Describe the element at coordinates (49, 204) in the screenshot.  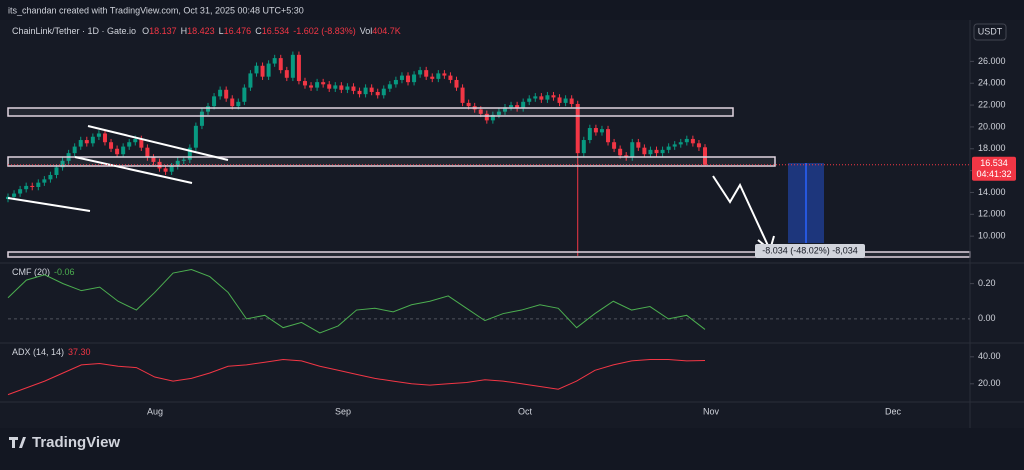
I see `trend-line` at that location.